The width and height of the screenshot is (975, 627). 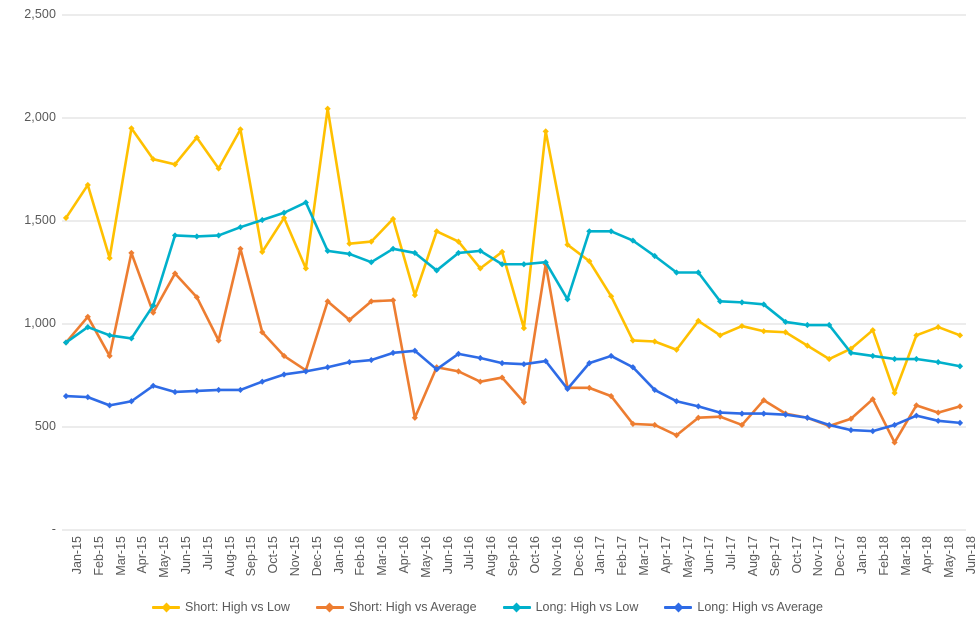 I want to click on x-axis-tick-label: Sep-17, so click(x=774, y=556).